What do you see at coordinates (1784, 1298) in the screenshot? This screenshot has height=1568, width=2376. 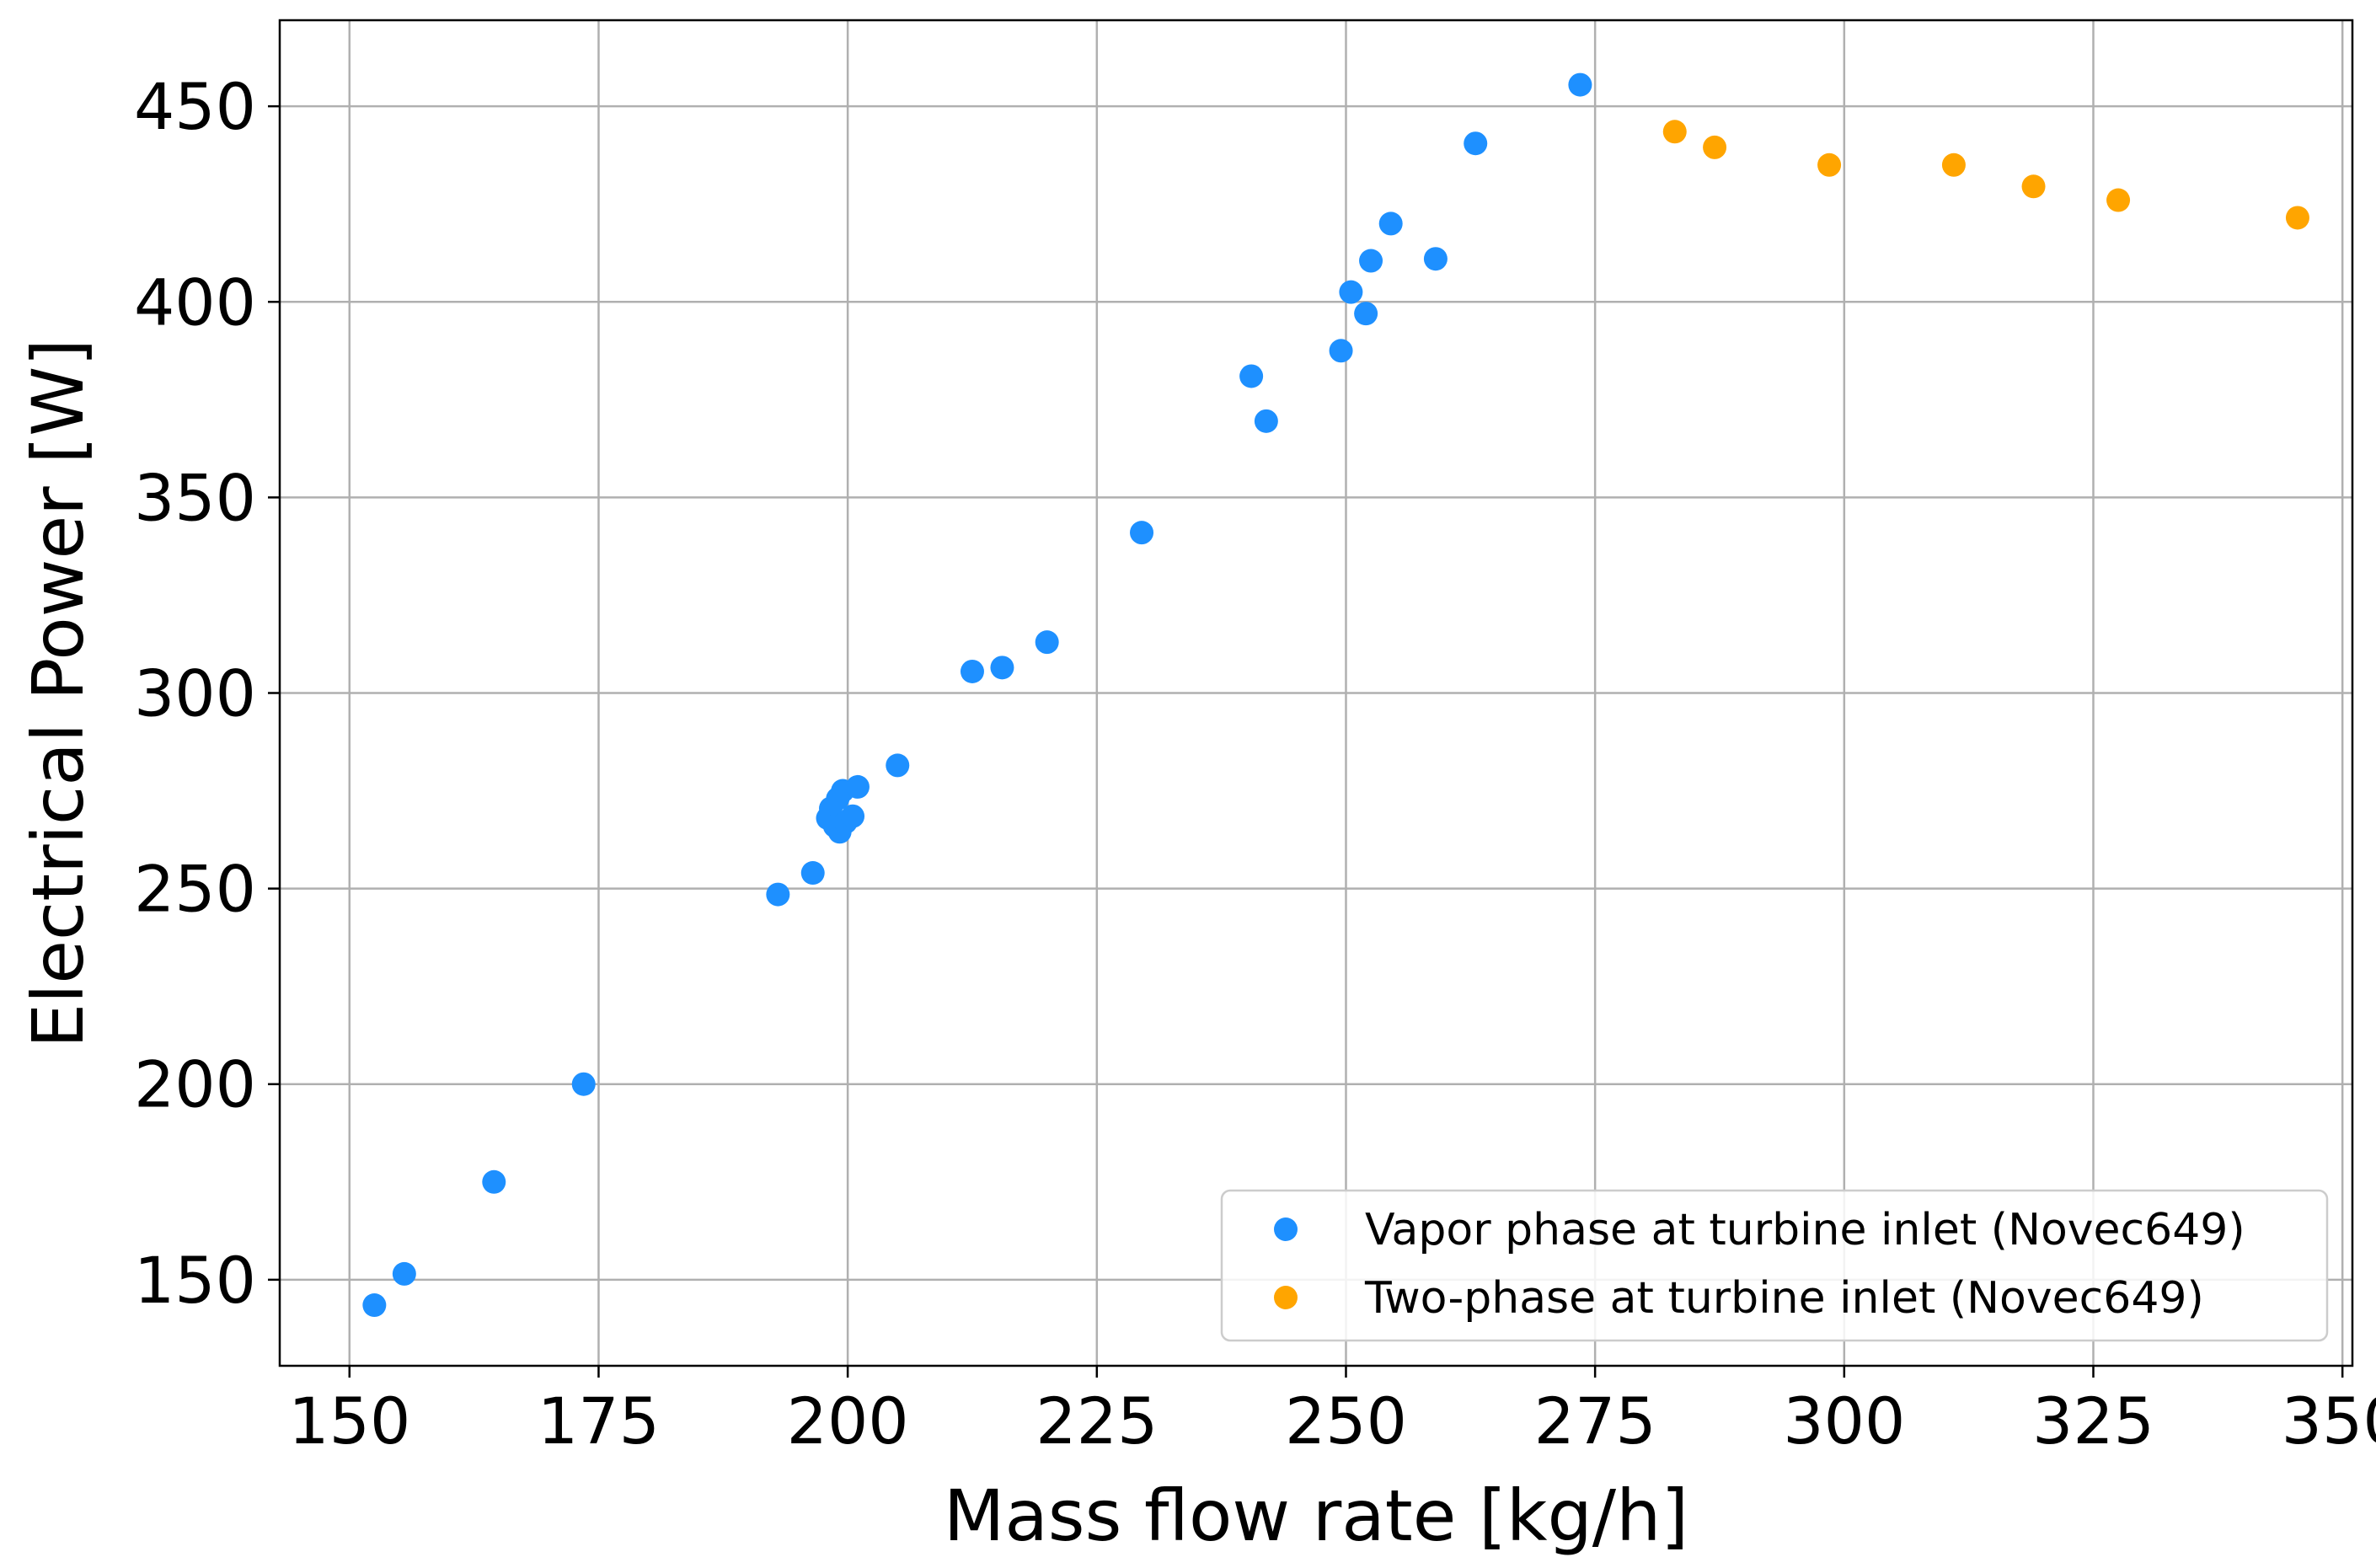 I see `legend-label-two-phase: Two-phase at turbine inlet (Novec649)` at bounding box center [1784, 1298].